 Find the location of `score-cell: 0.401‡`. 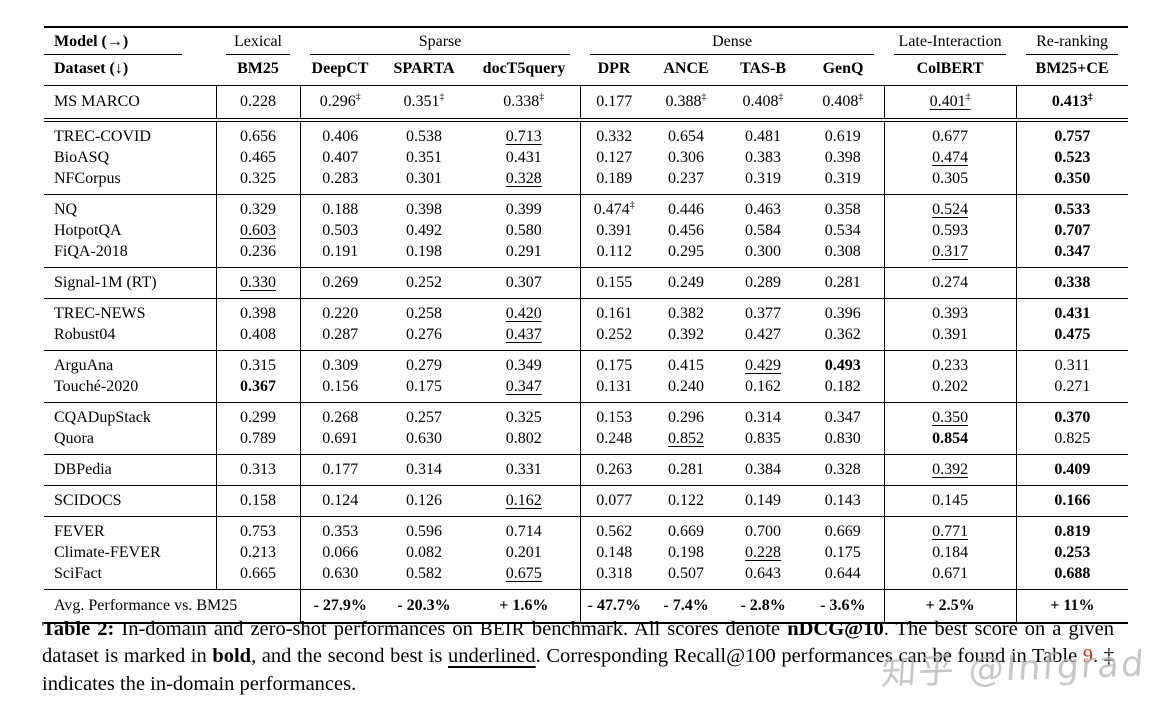

score-cell: 0.401‡ is located at coordinates (950, 102).